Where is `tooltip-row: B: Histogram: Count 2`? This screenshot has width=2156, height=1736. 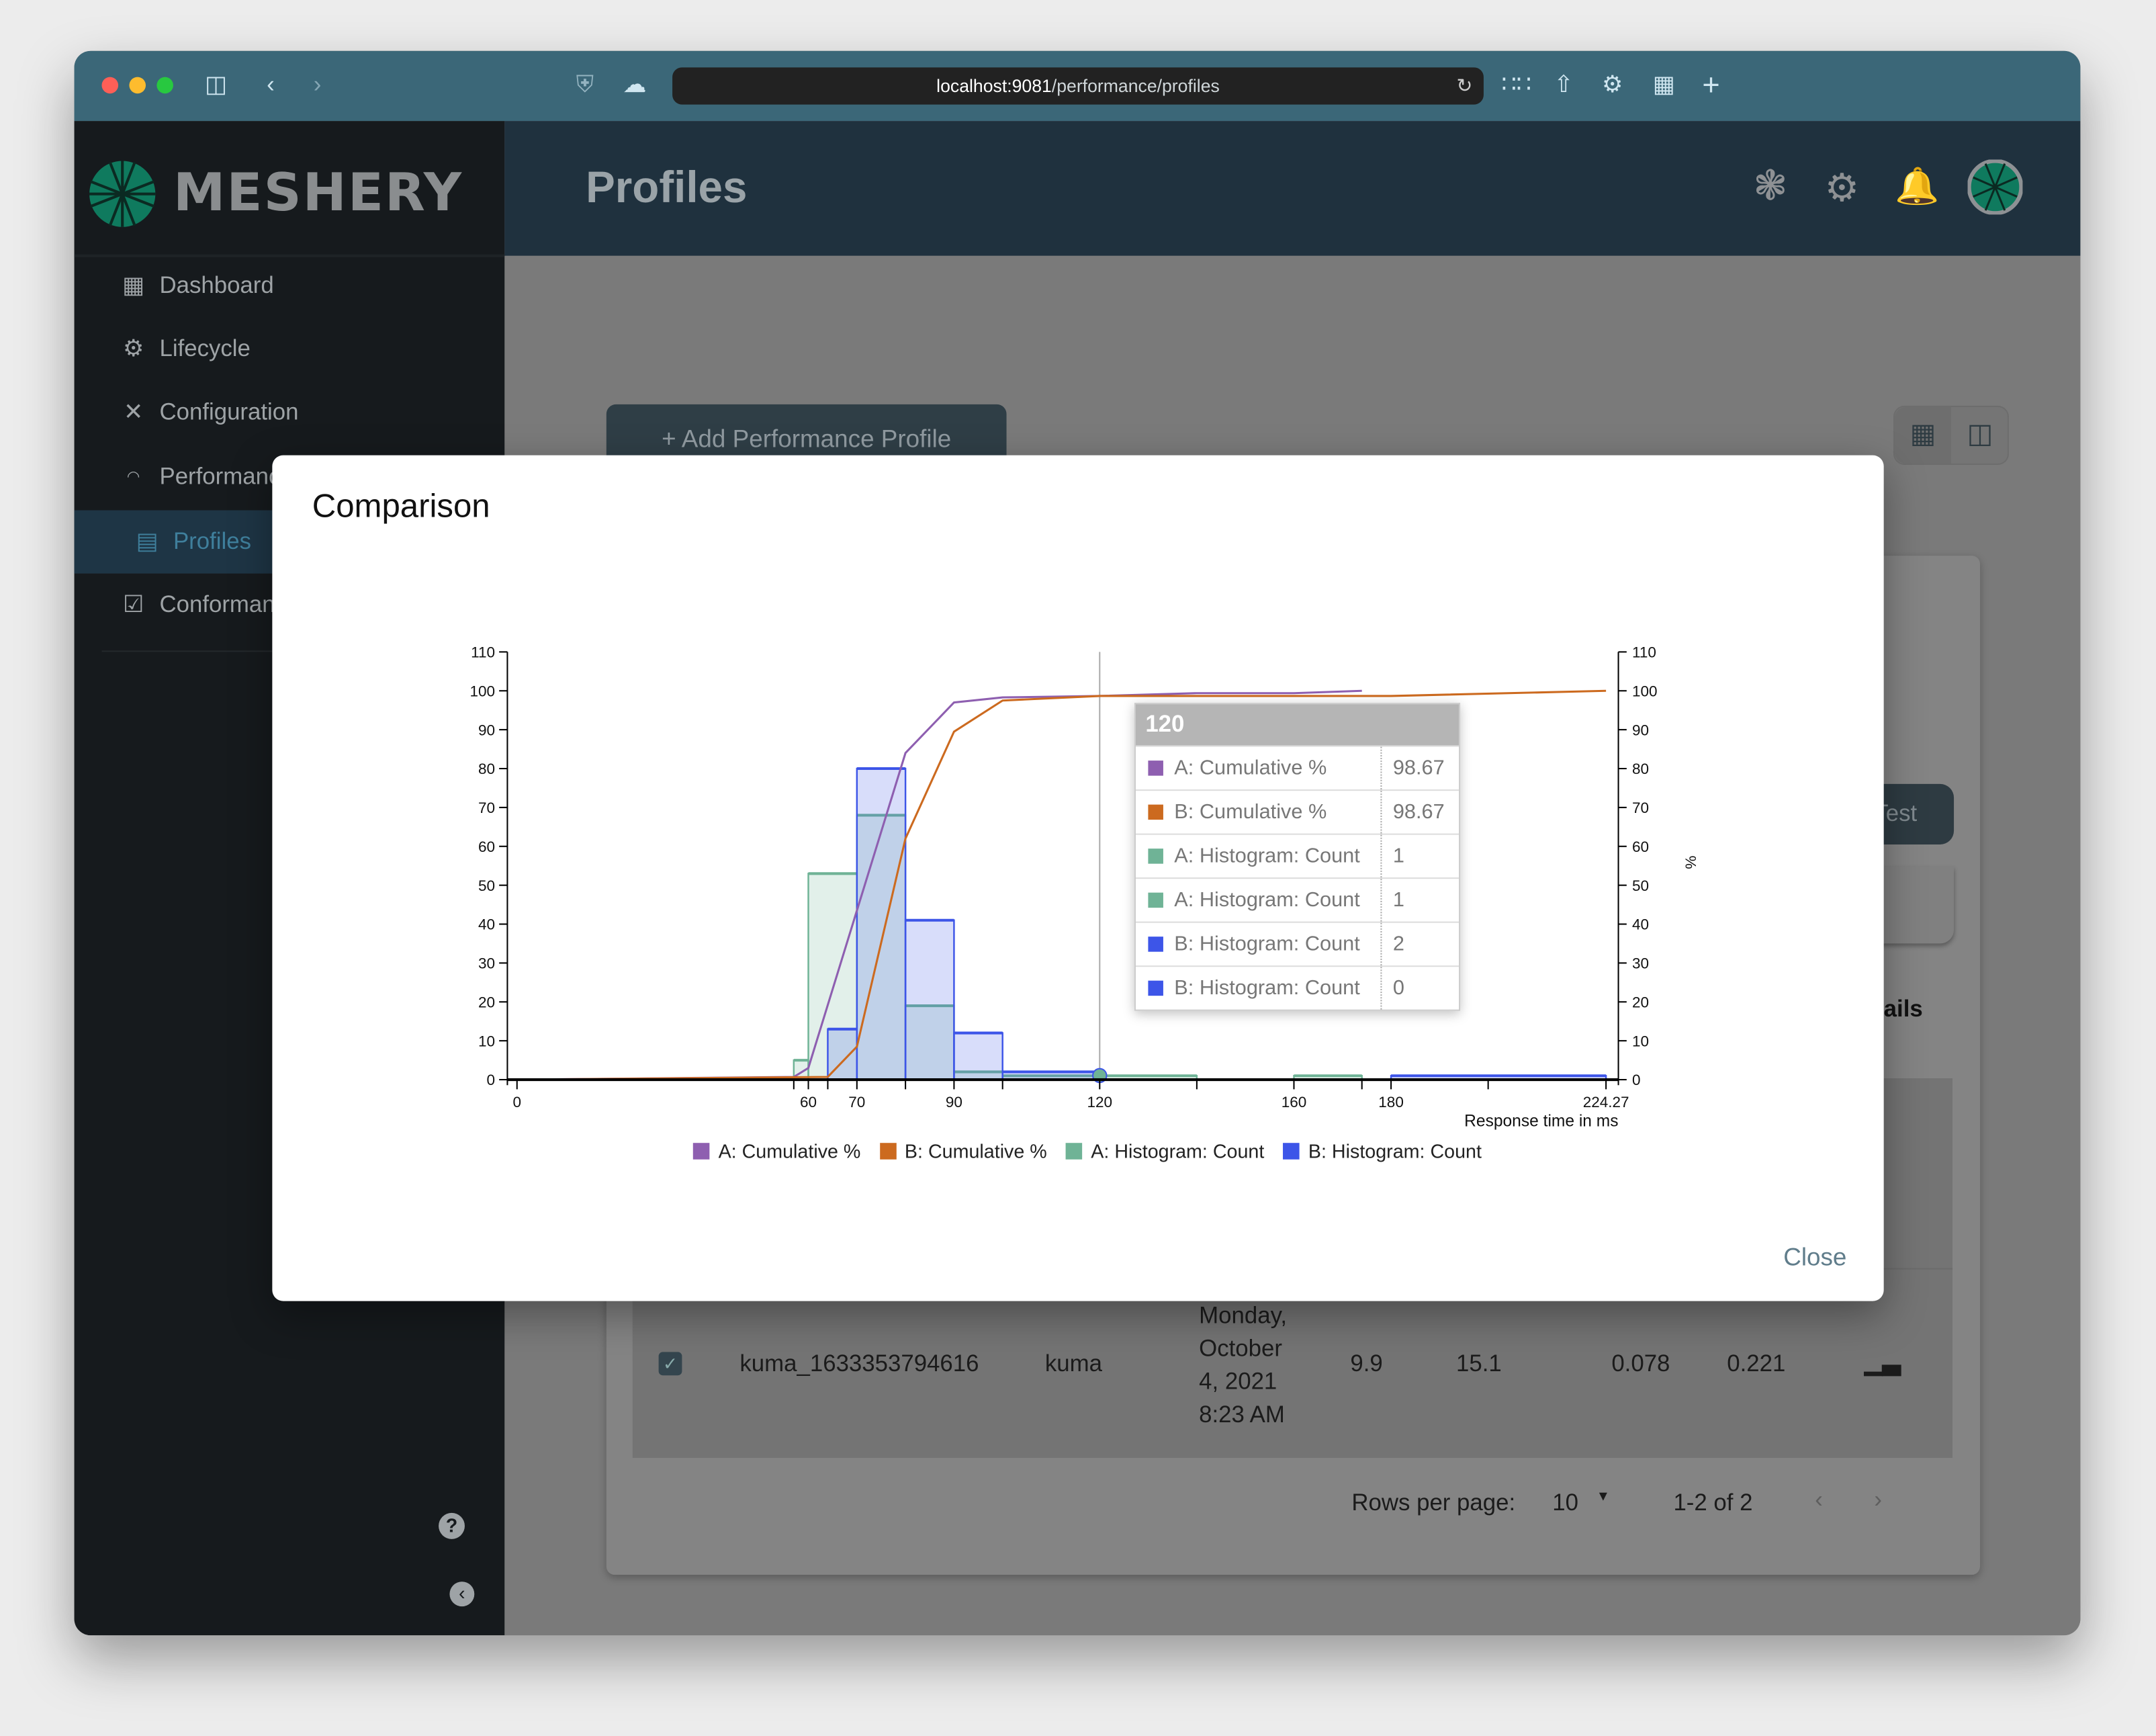
tooltip-row: B: Histogram: Count 2 is located at coordinates (1297, 944).